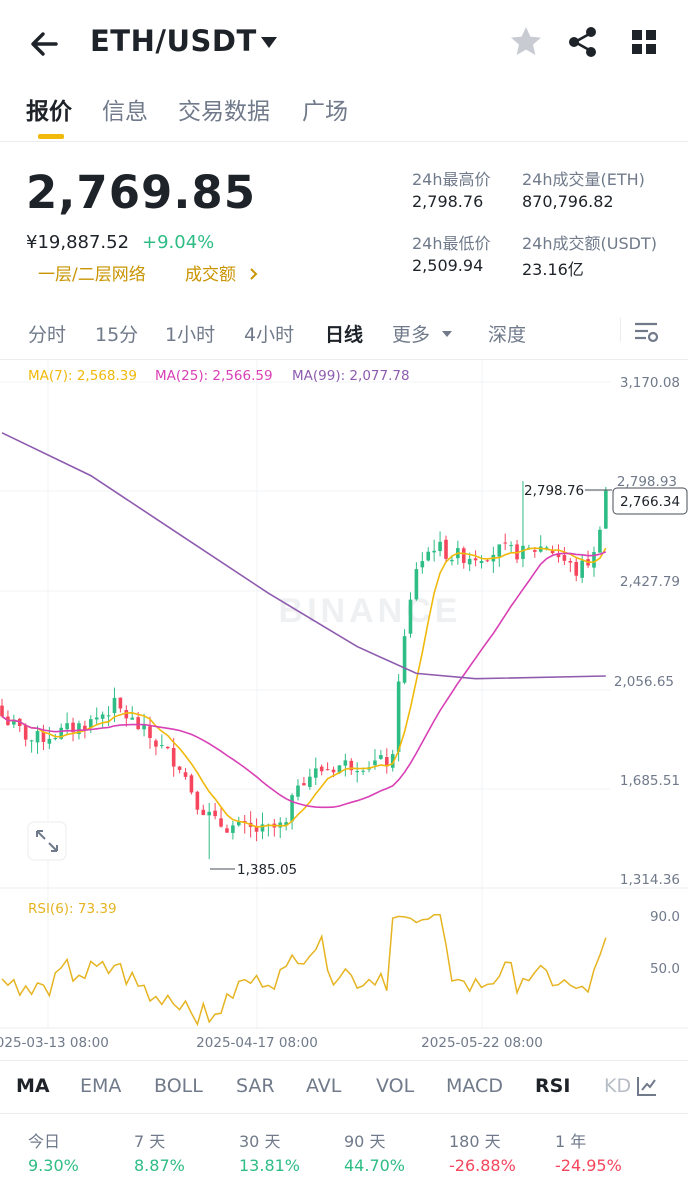 The image size is (688, 1200). What do you see at coordinates (117, 335) in the screenshot?
I see `interval-15m: 15分` at bounding box center [117, 335].